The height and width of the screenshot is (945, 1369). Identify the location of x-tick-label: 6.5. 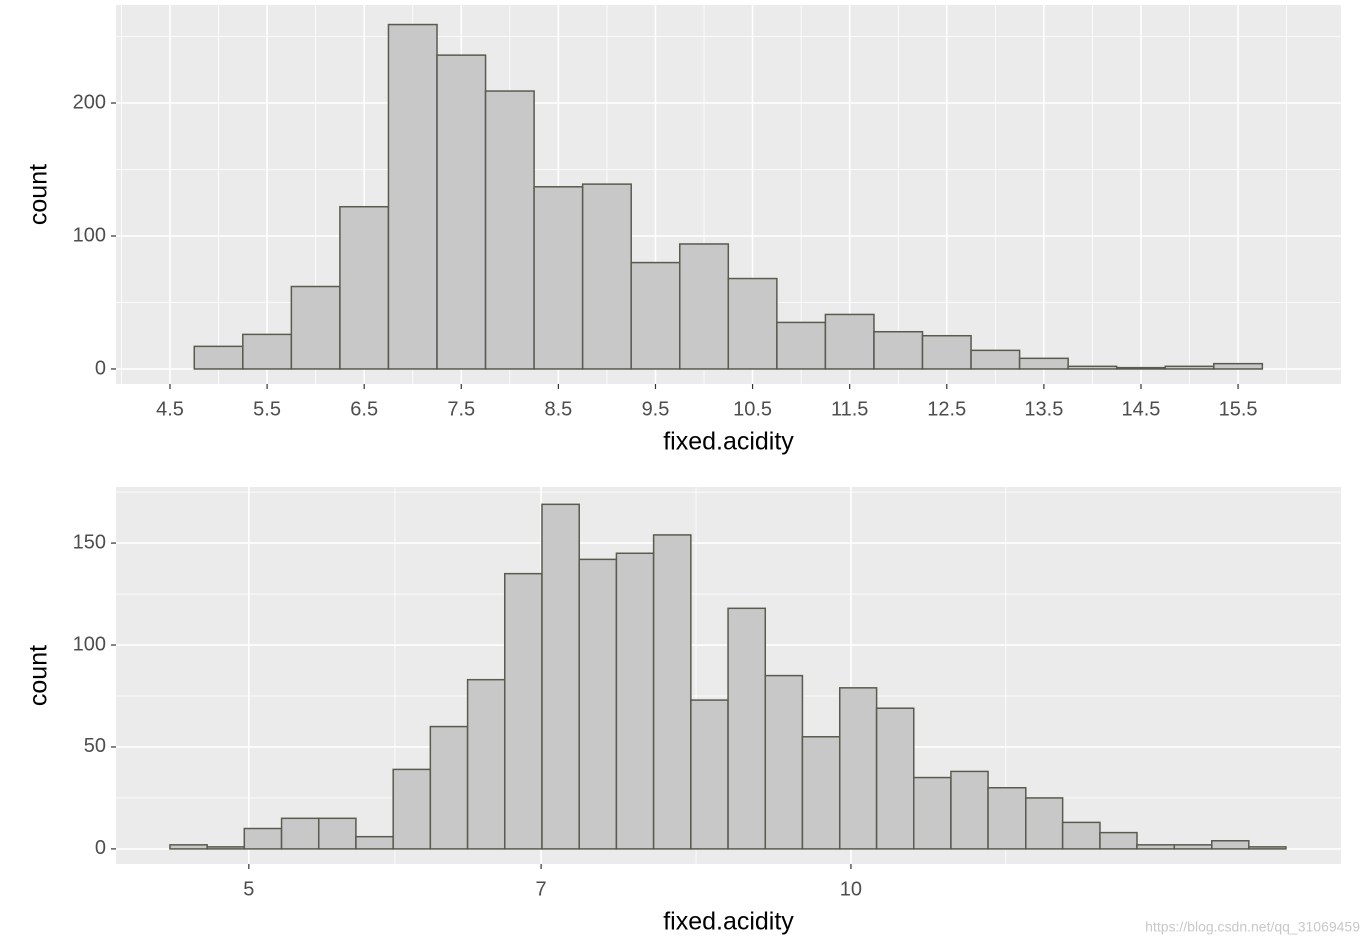
(364, 409).